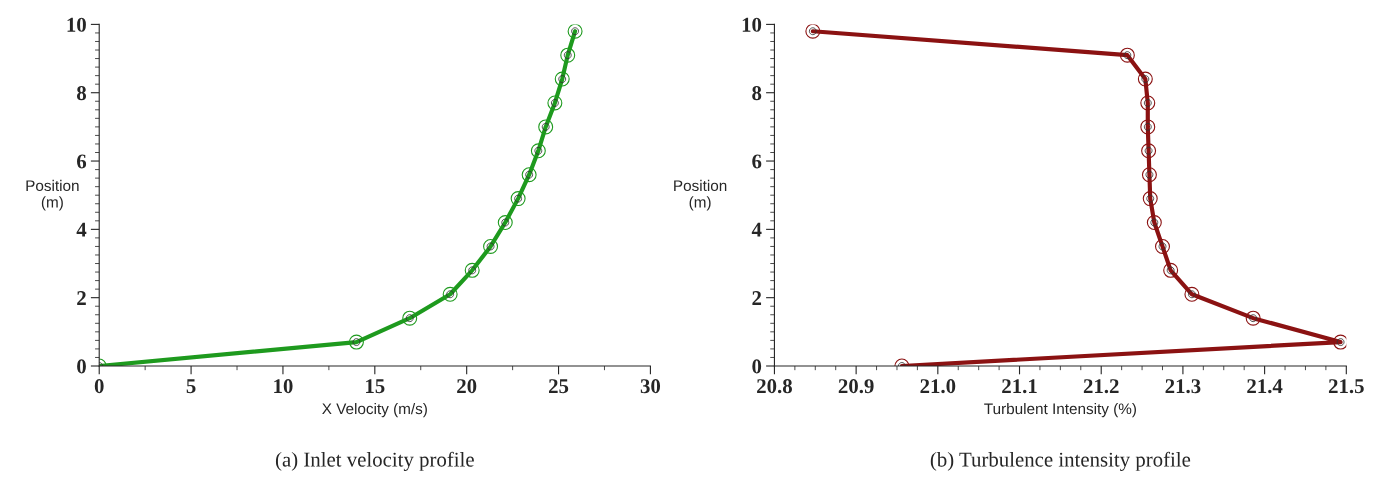 The width and height of the screenshot is (1378, 488). I want to click on x-tick-label: 21.2, so click(1101, 386).